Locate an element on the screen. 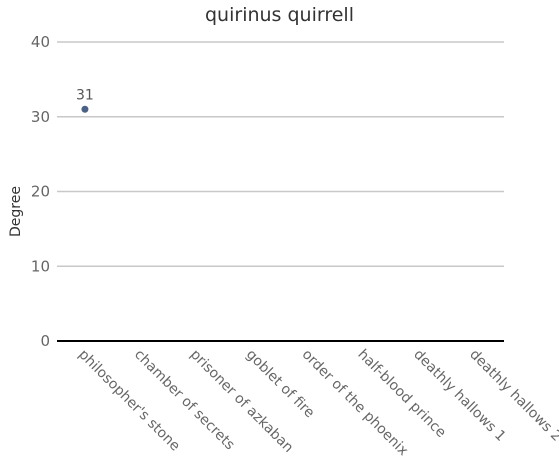  y-tick-label: 10 is located at coordinates (40, 266).